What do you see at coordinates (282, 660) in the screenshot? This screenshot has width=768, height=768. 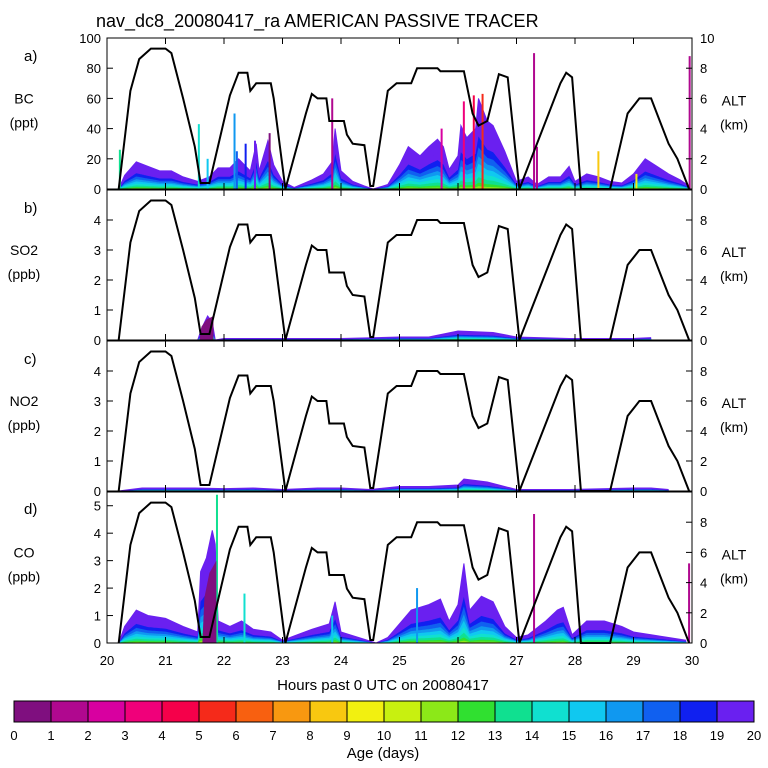 I see `x-tick-label: 23` at bounding box center [282, 660].